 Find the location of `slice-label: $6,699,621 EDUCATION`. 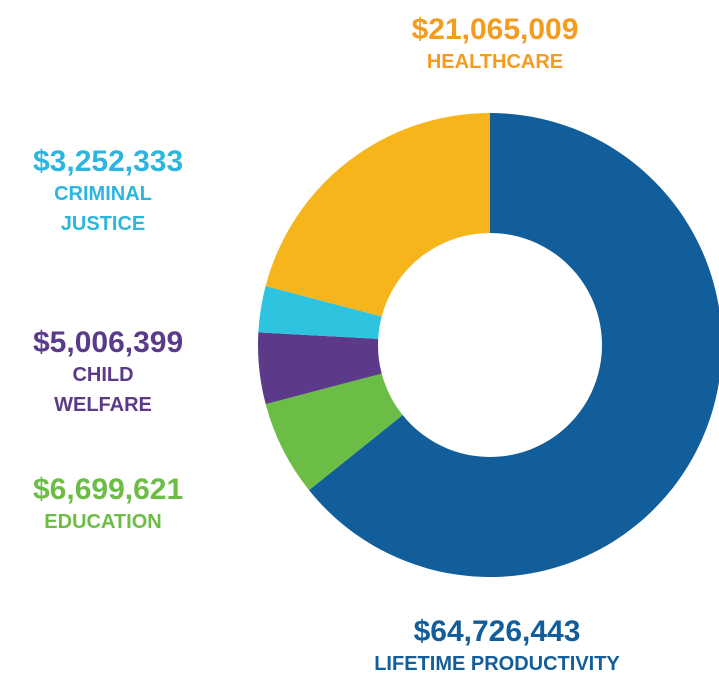

slice-label: $6,699,621 EDUCATION is located at coordinates (108, 505).